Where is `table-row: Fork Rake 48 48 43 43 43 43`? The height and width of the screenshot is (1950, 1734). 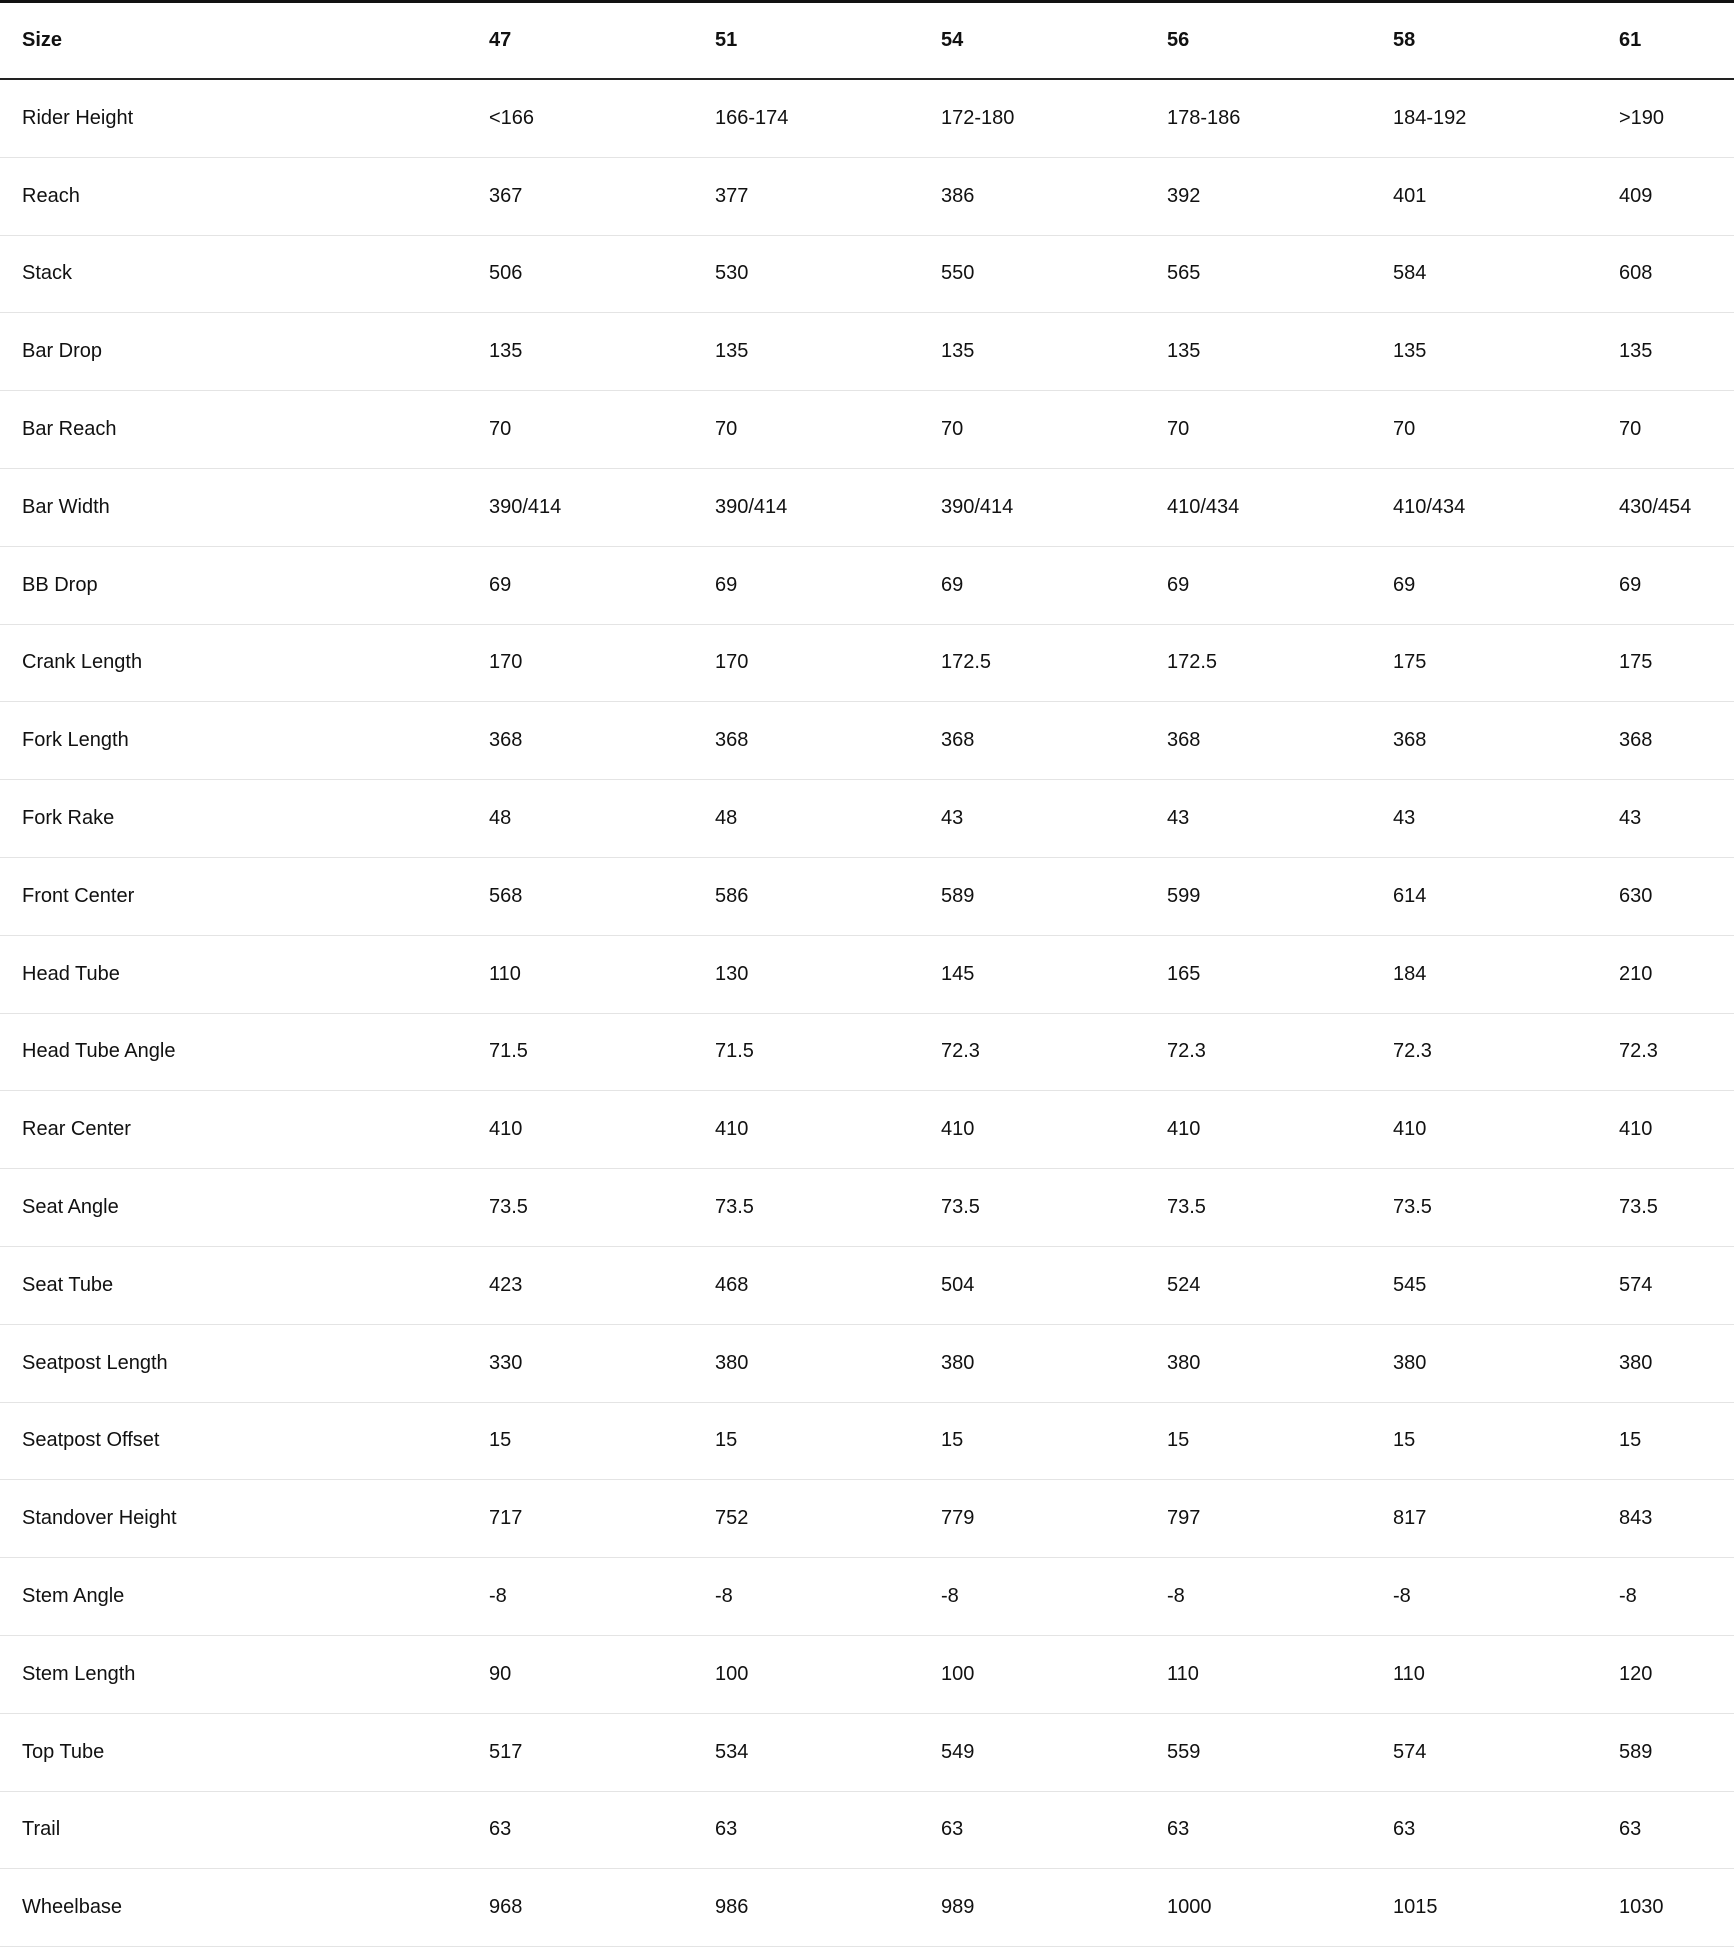
table-row: Fork Rake 48 48 43 43 43 43 is located at coordinates (867, 819).